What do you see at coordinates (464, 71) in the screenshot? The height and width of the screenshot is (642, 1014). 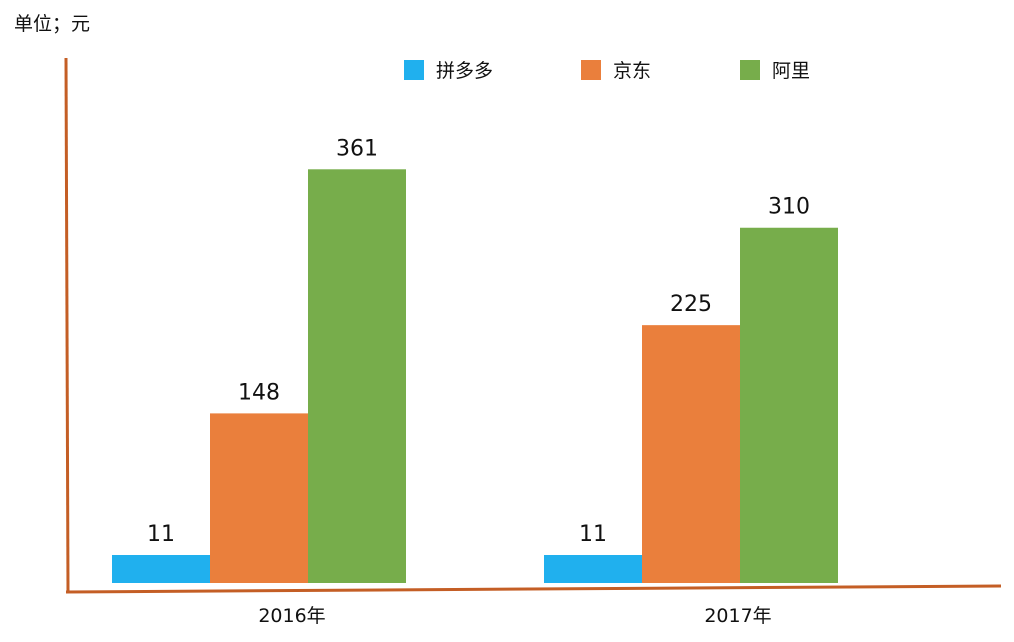 I see `legend-label-0: 拼多多` at bounding box center [464, 71].